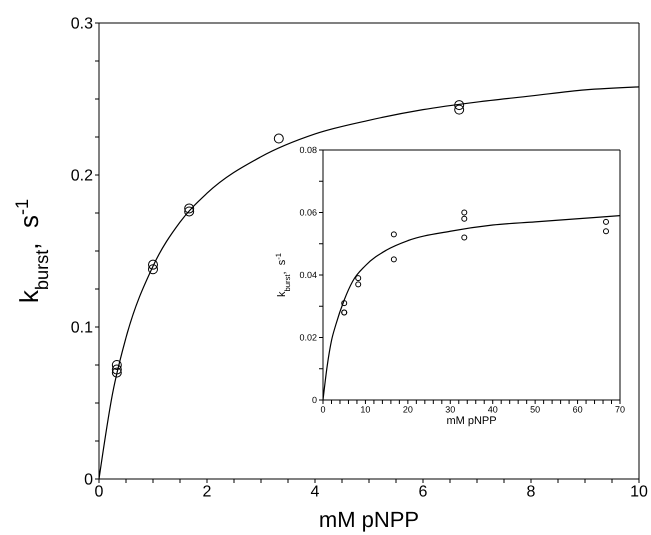 The width and height of the screenshot is (651, 535). I want to click on y-tick-label: 0.1, so click(82, 328).